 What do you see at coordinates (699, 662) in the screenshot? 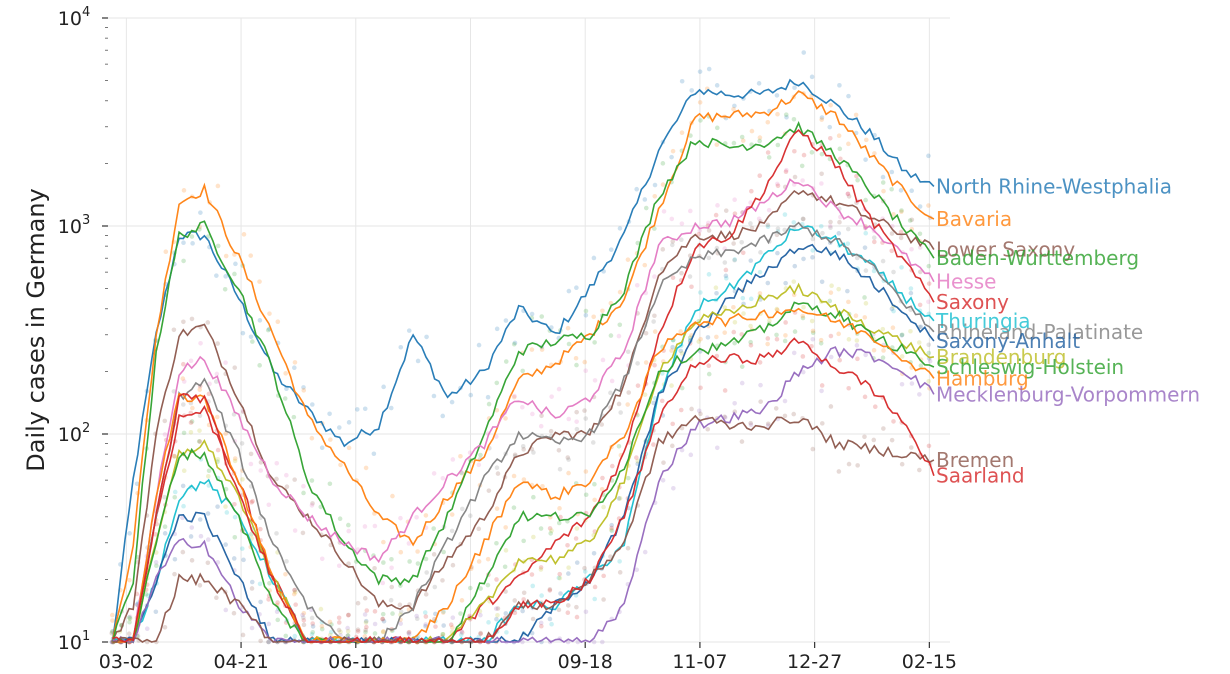
I see `x-tick-label: 11-07` at bounding box center [699, 662].